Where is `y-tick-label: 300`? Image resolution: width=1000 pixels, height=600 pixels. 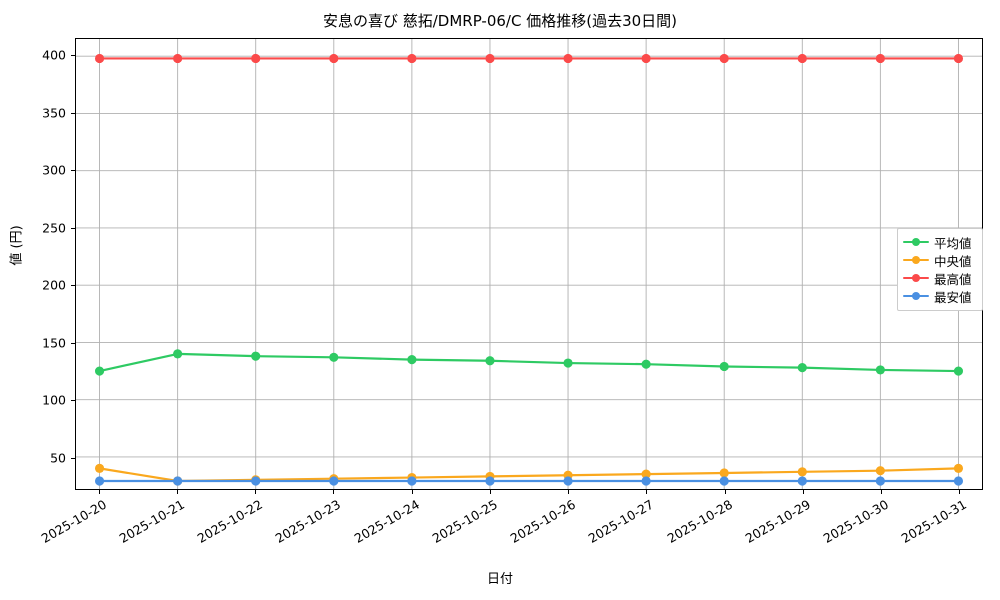 y-tick-label: 300 is located at coordinates (54, 170).